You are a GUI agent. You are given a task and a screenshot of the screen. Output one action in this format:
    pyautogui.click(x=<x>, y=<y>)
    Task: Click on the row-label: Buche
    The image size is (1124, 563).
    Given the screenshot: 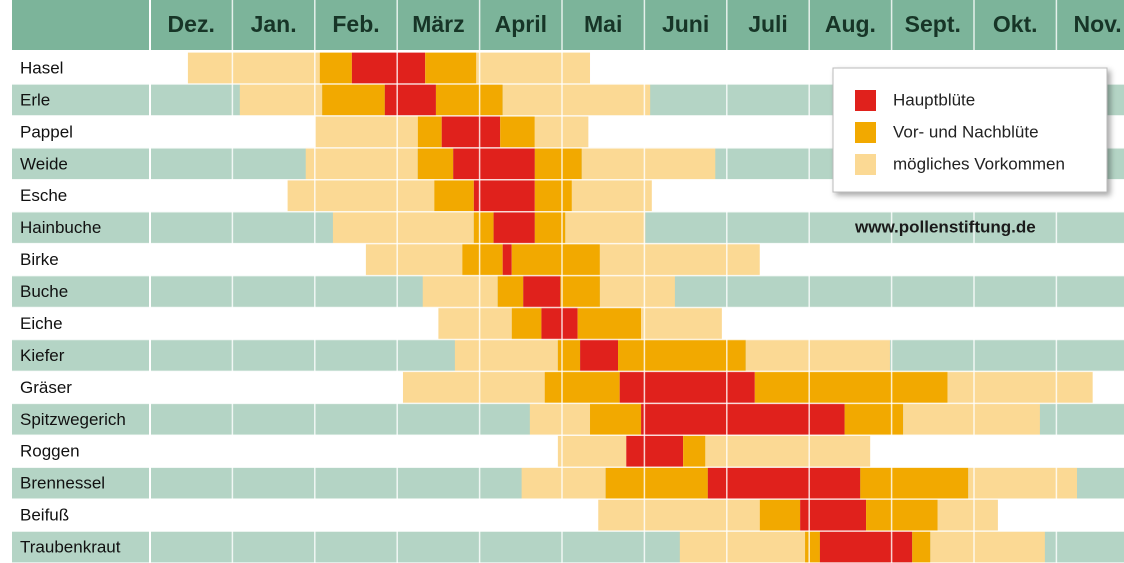 What is the action you would take?
    pyautogui.click(x=44, y=291)
    